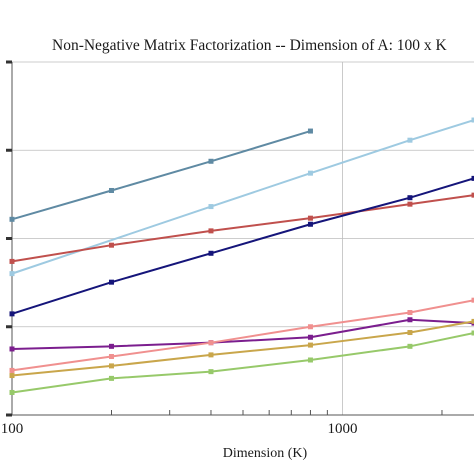 This screenshot has height=474, width=474. I want to click on x-axis-label: Dimension (K), so click(265, 453).